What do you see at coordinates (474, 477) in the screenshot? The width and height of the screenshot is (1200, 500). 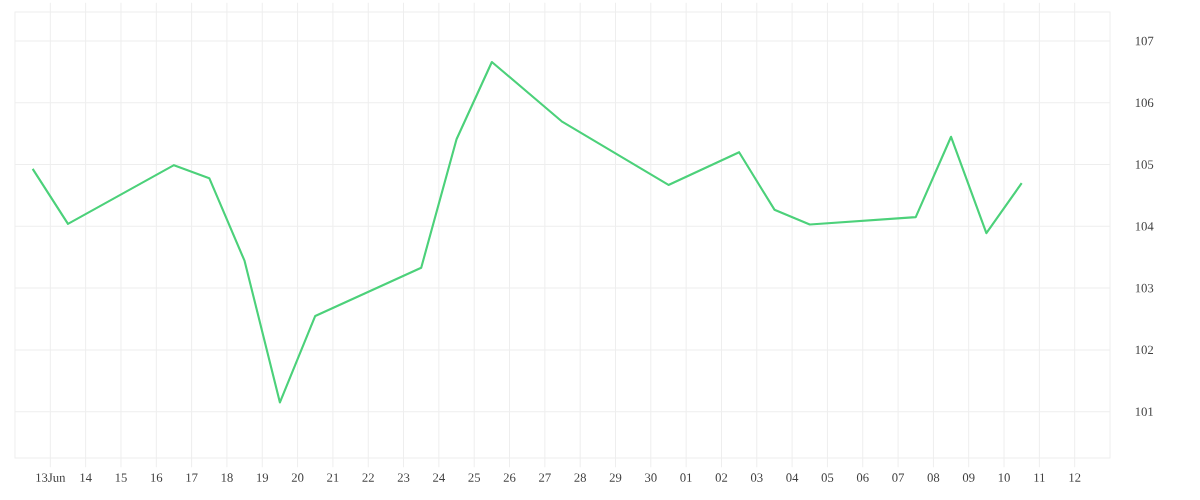 I see `x-tick-label: 25` at bounding box center [474, 477].